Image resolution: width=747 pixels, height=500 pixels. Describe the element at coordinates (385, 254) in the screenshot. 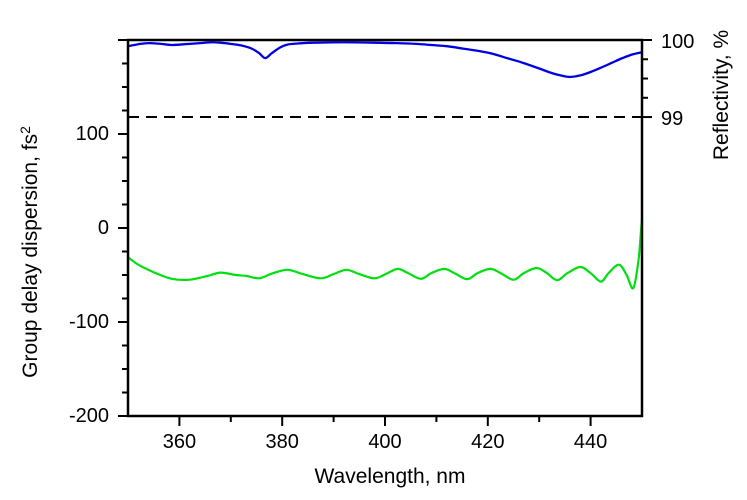

I see `group-delay-dispersion-curve` at that location.